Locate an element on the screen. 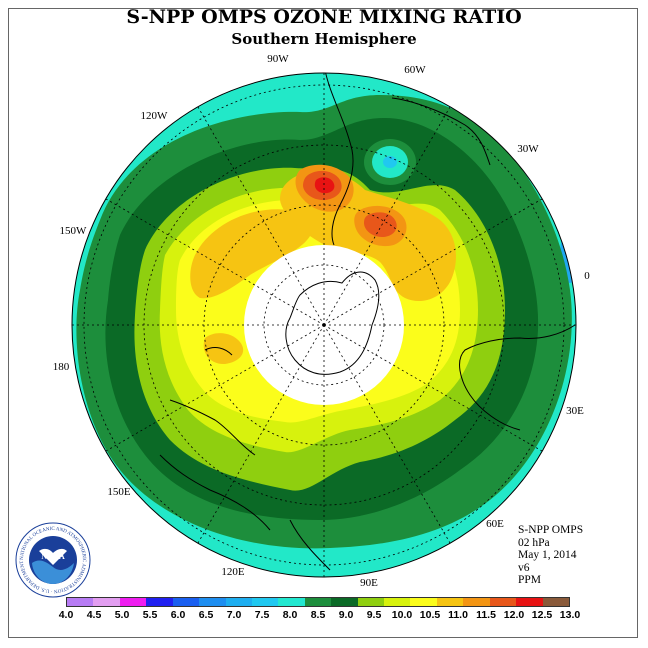 This screenshot has width=648, height=648. colorbar-tick-label: 8.5 is located at coordinates (318, 615).